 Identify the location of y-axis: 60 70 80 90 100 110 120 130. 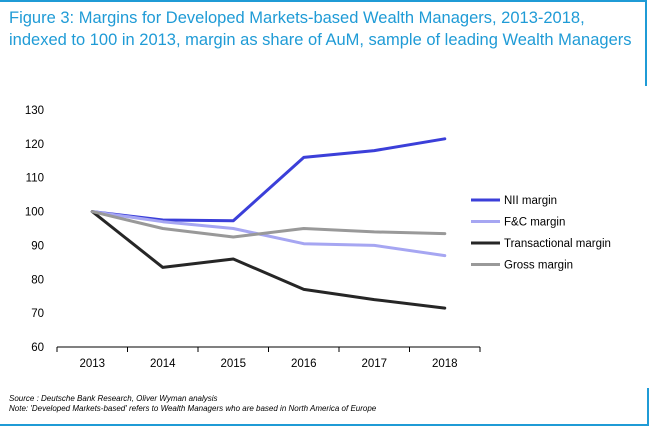
(34, 229).